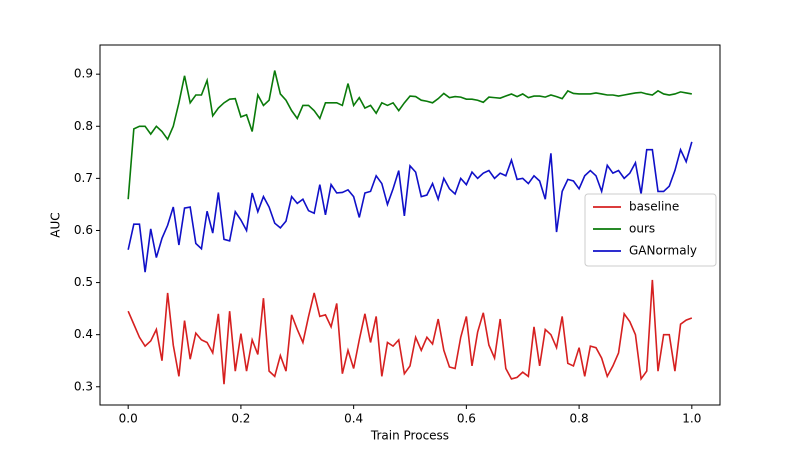  Describe the element at coordinates (579, 419) in the screenshot. I see `x-tick-label: 0.8` at that location.